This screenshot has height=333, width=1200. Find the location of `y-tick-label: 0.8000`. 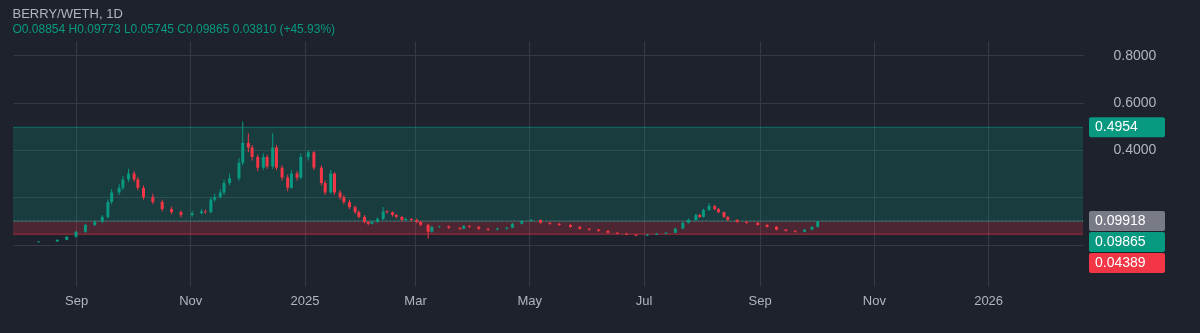

y-tick-label: 0.8000 is located at coordinates (1135, 54).